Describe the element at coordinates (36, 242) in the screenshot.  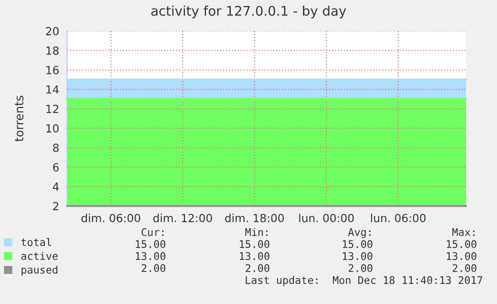
I see `legend-label: total` at that location.